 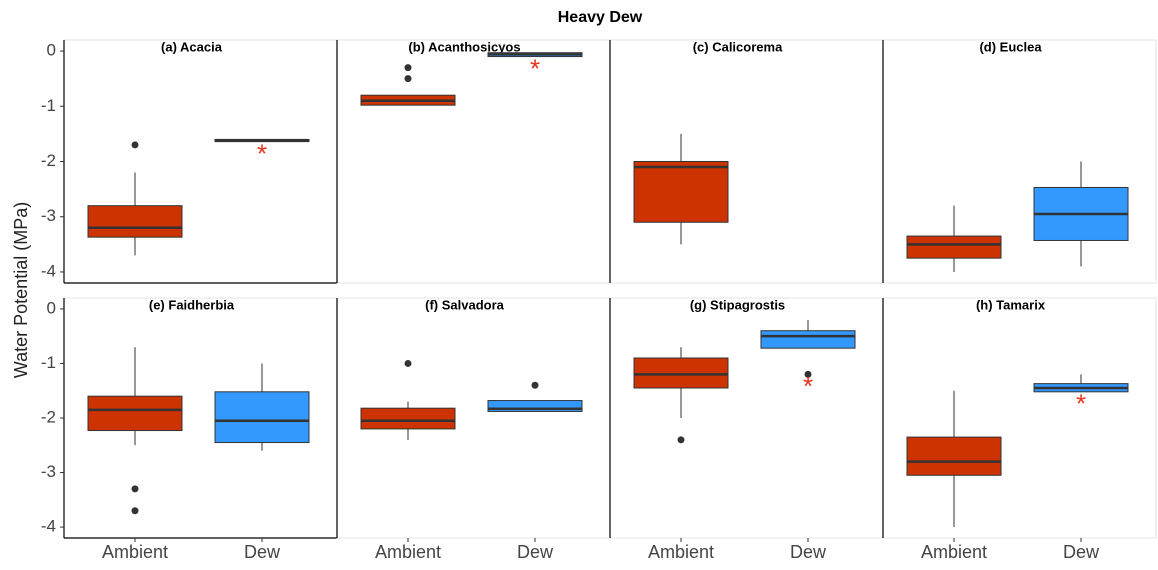 I want to click on panel-title: (f) Salvadora, so click(x=465, y=304).